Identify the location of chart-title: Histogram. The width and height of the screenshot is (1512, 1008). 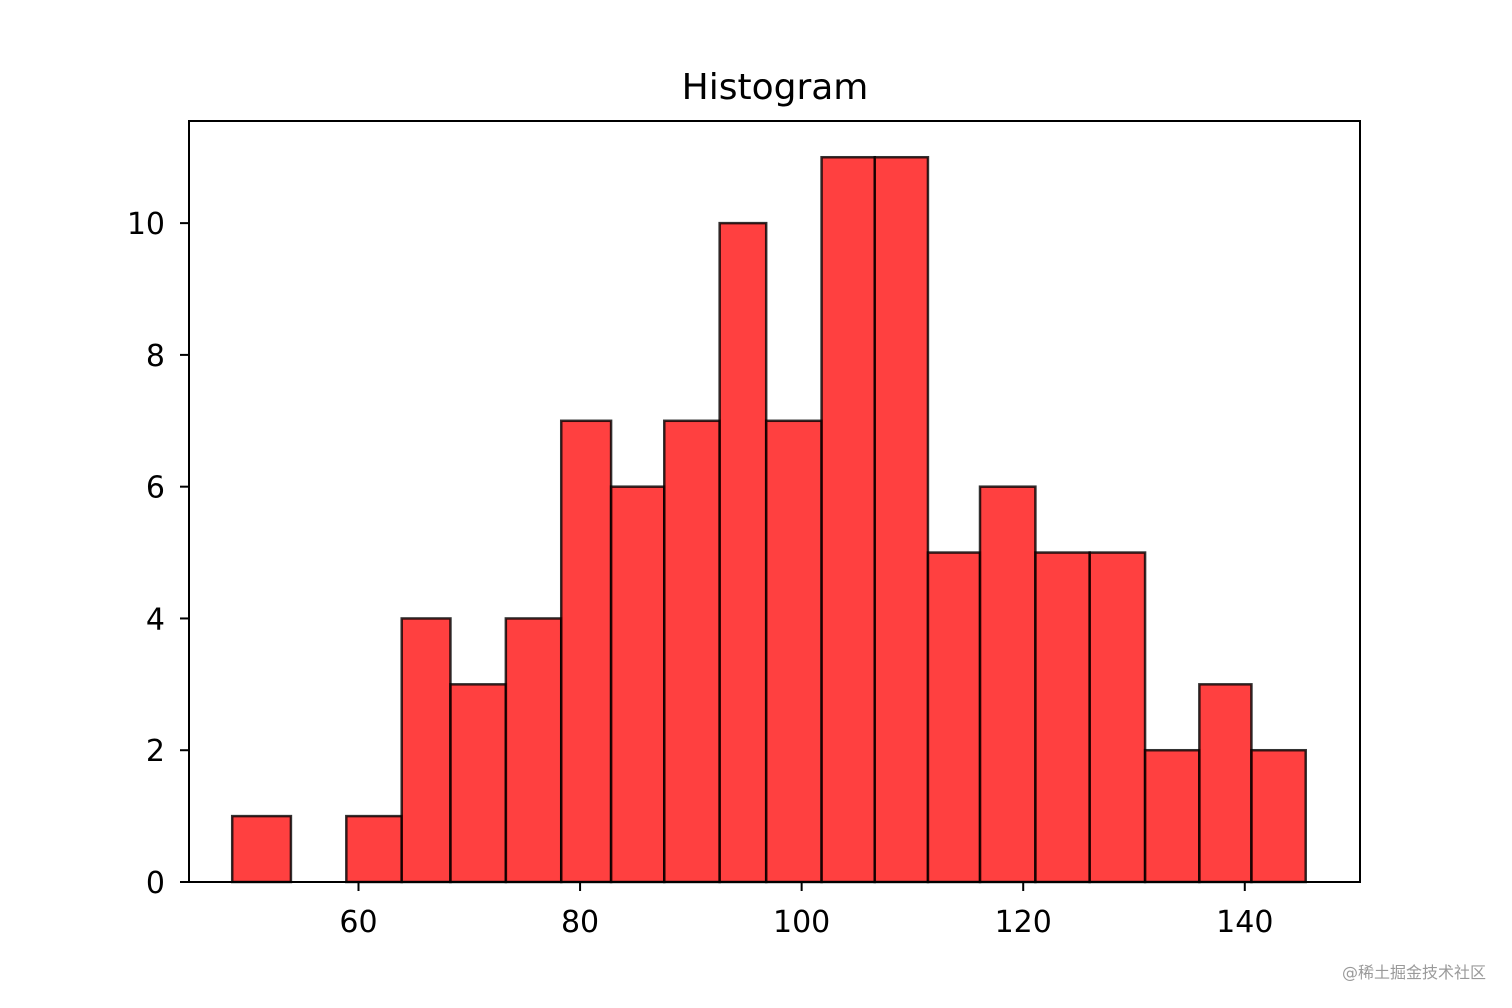
(775, 87).